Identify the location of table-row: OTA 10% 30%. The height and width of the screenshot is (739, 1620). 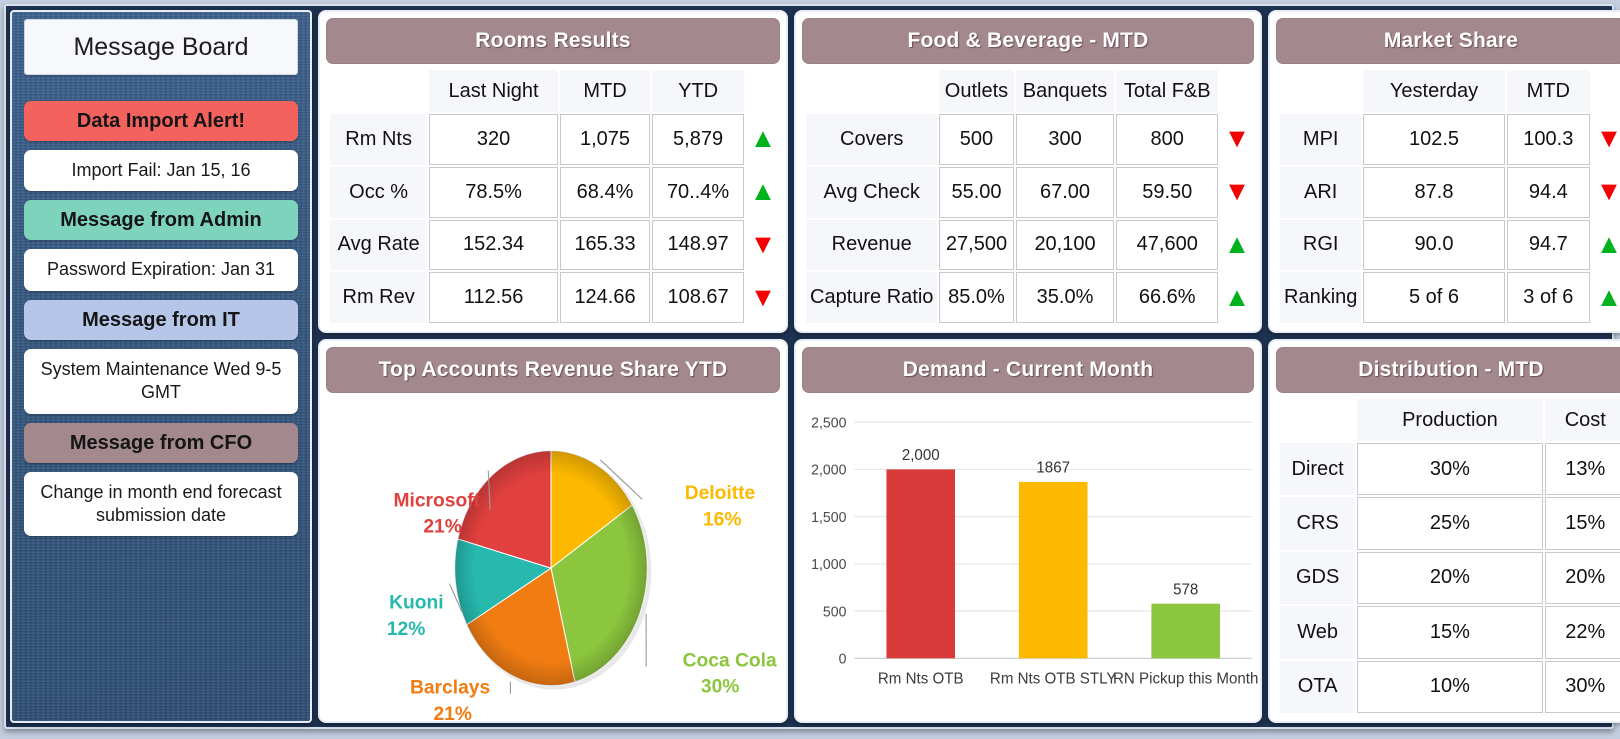
(1450, 686).